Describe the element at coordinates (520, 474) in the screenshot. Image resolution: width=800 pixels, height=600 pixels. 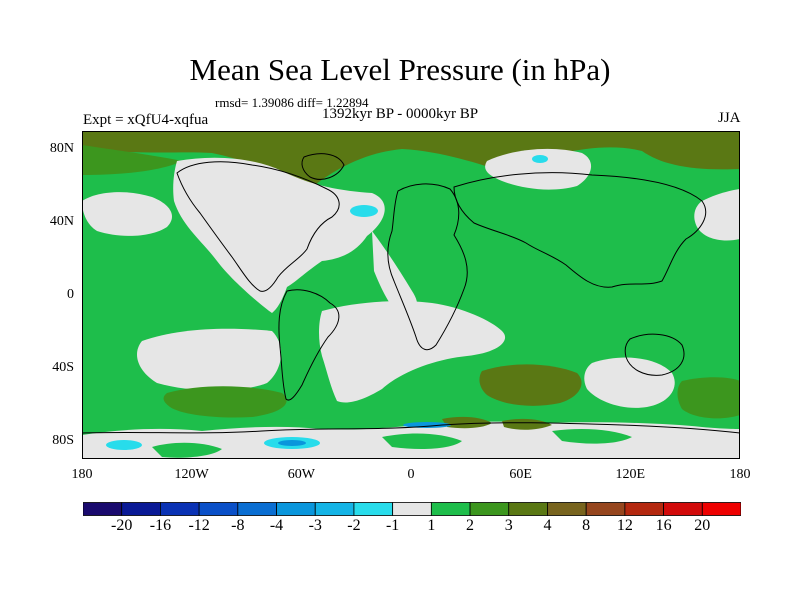
I see `lon-tick-label: 60E` at that location.